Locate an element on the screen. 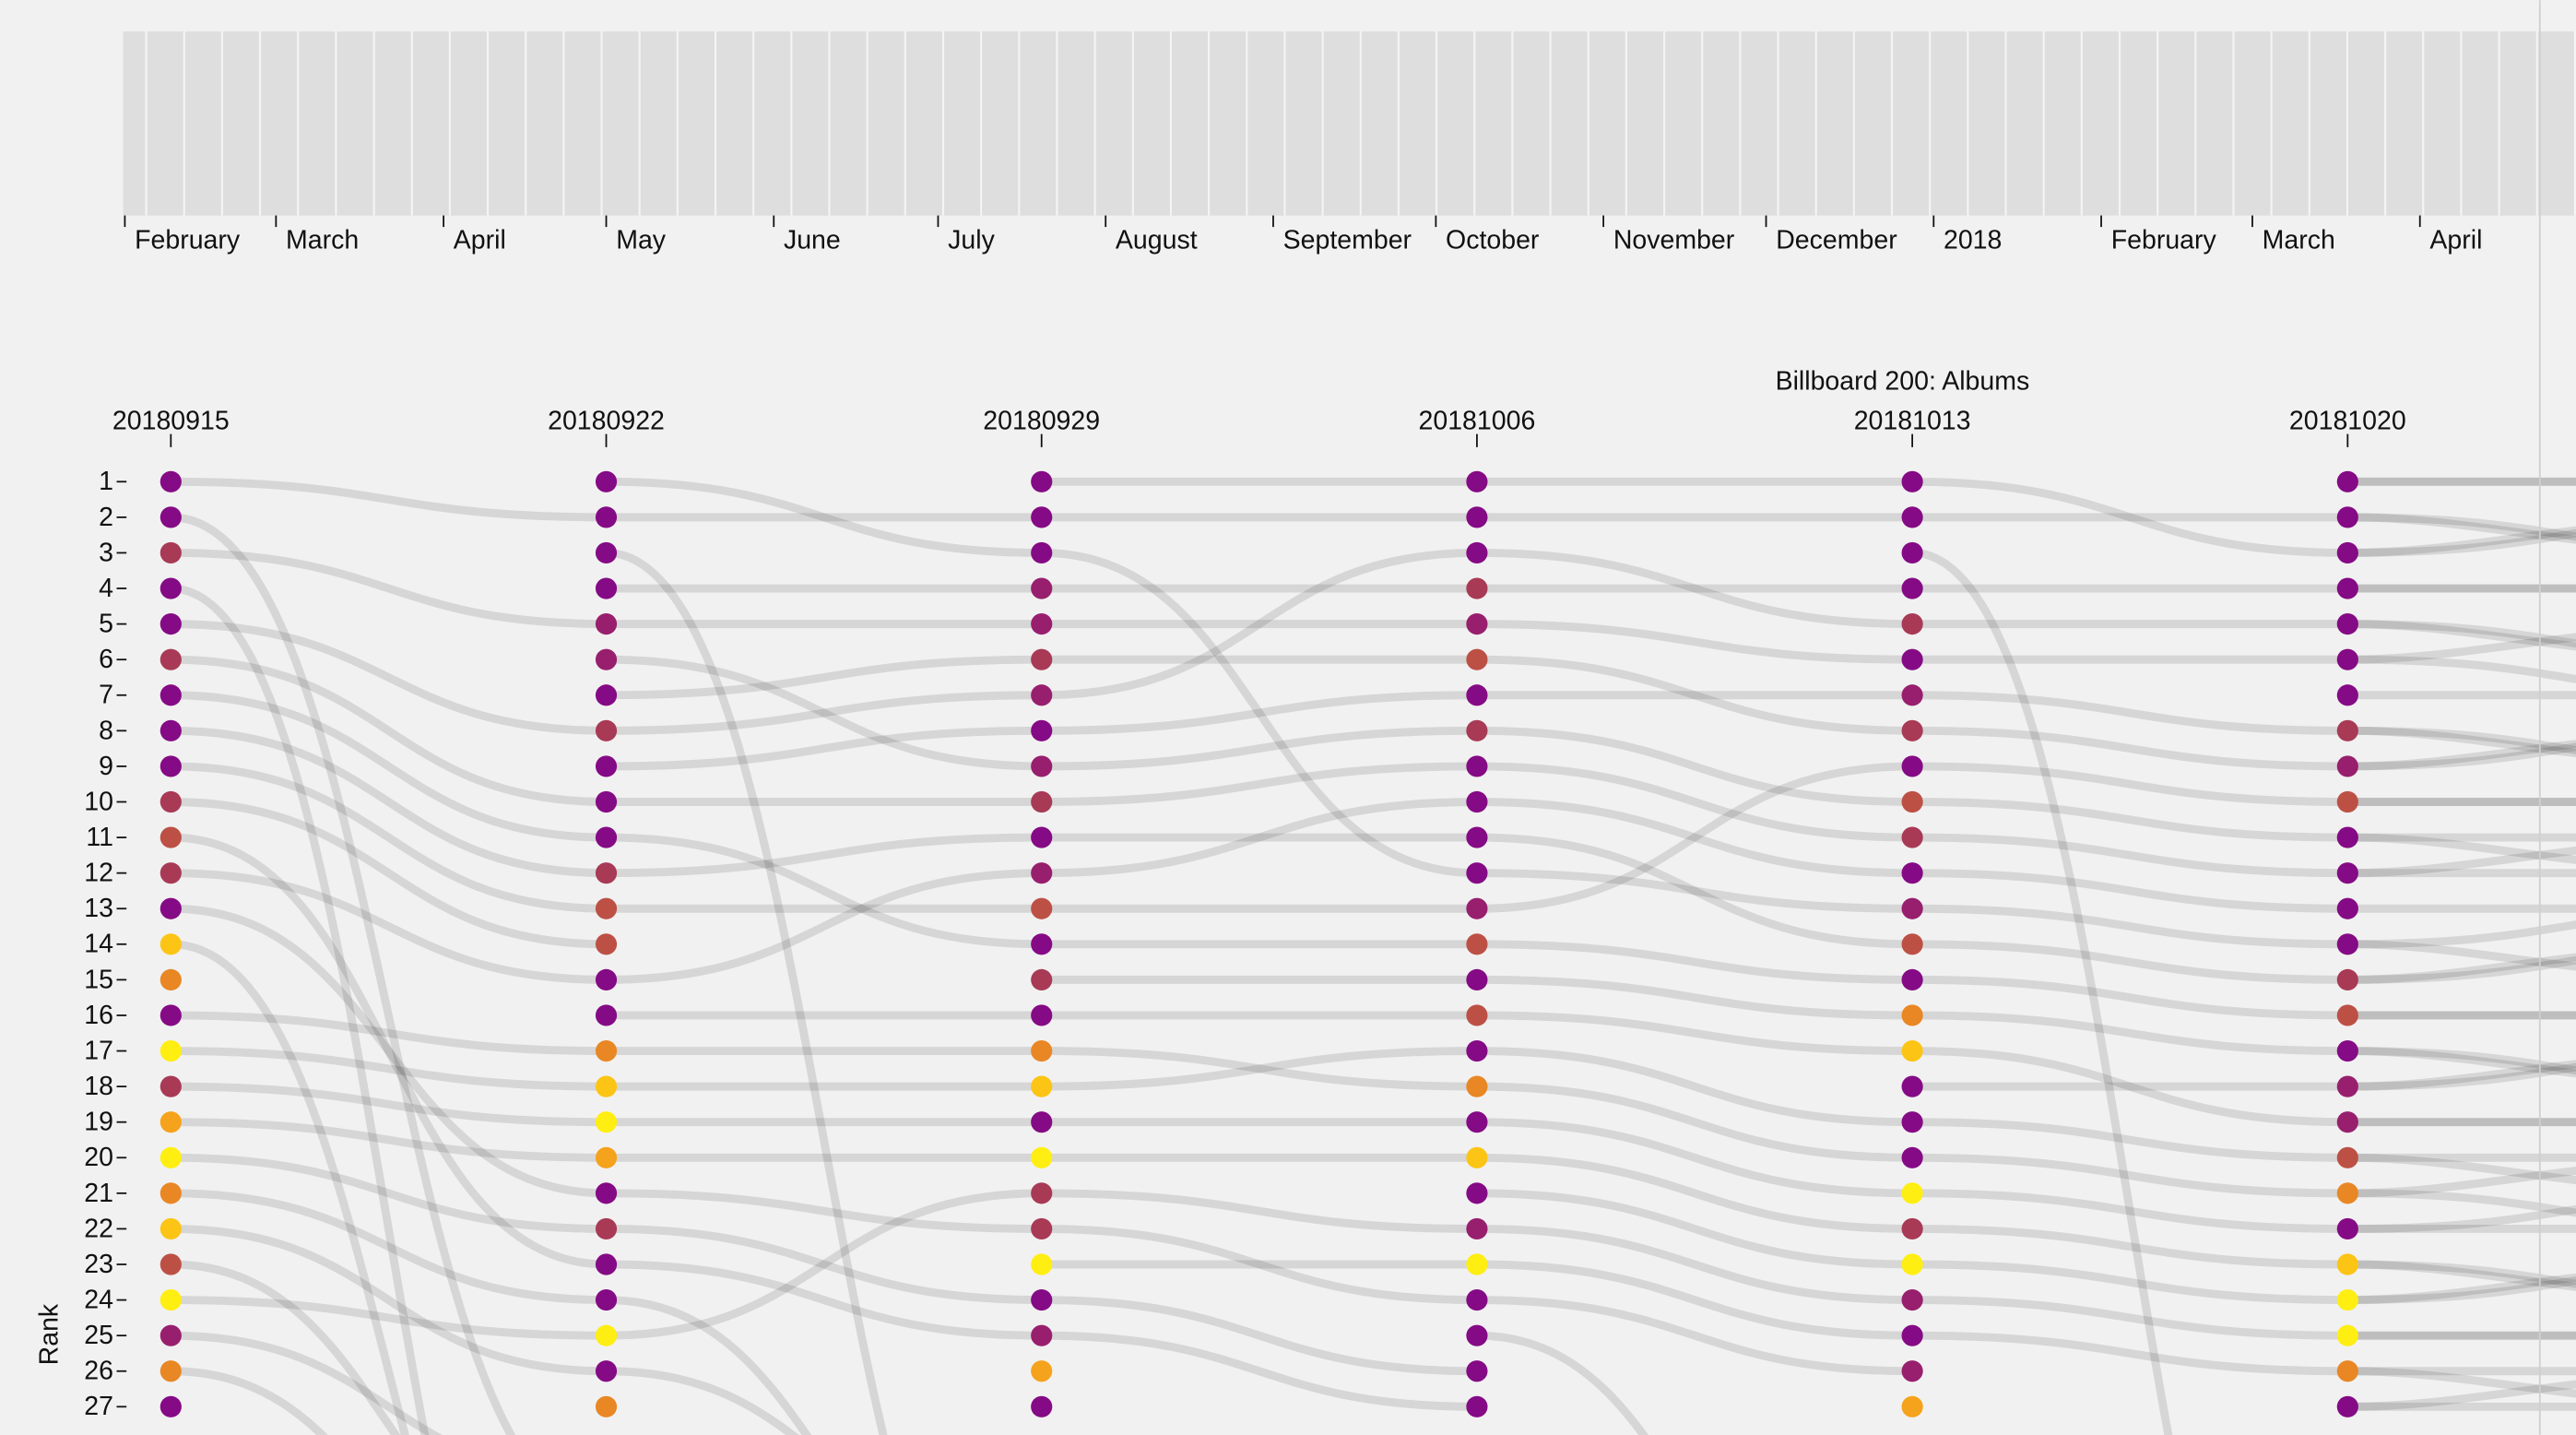 The image size is (2576, 1435). rank-label: 18 is located at coordinates (98, 1087).